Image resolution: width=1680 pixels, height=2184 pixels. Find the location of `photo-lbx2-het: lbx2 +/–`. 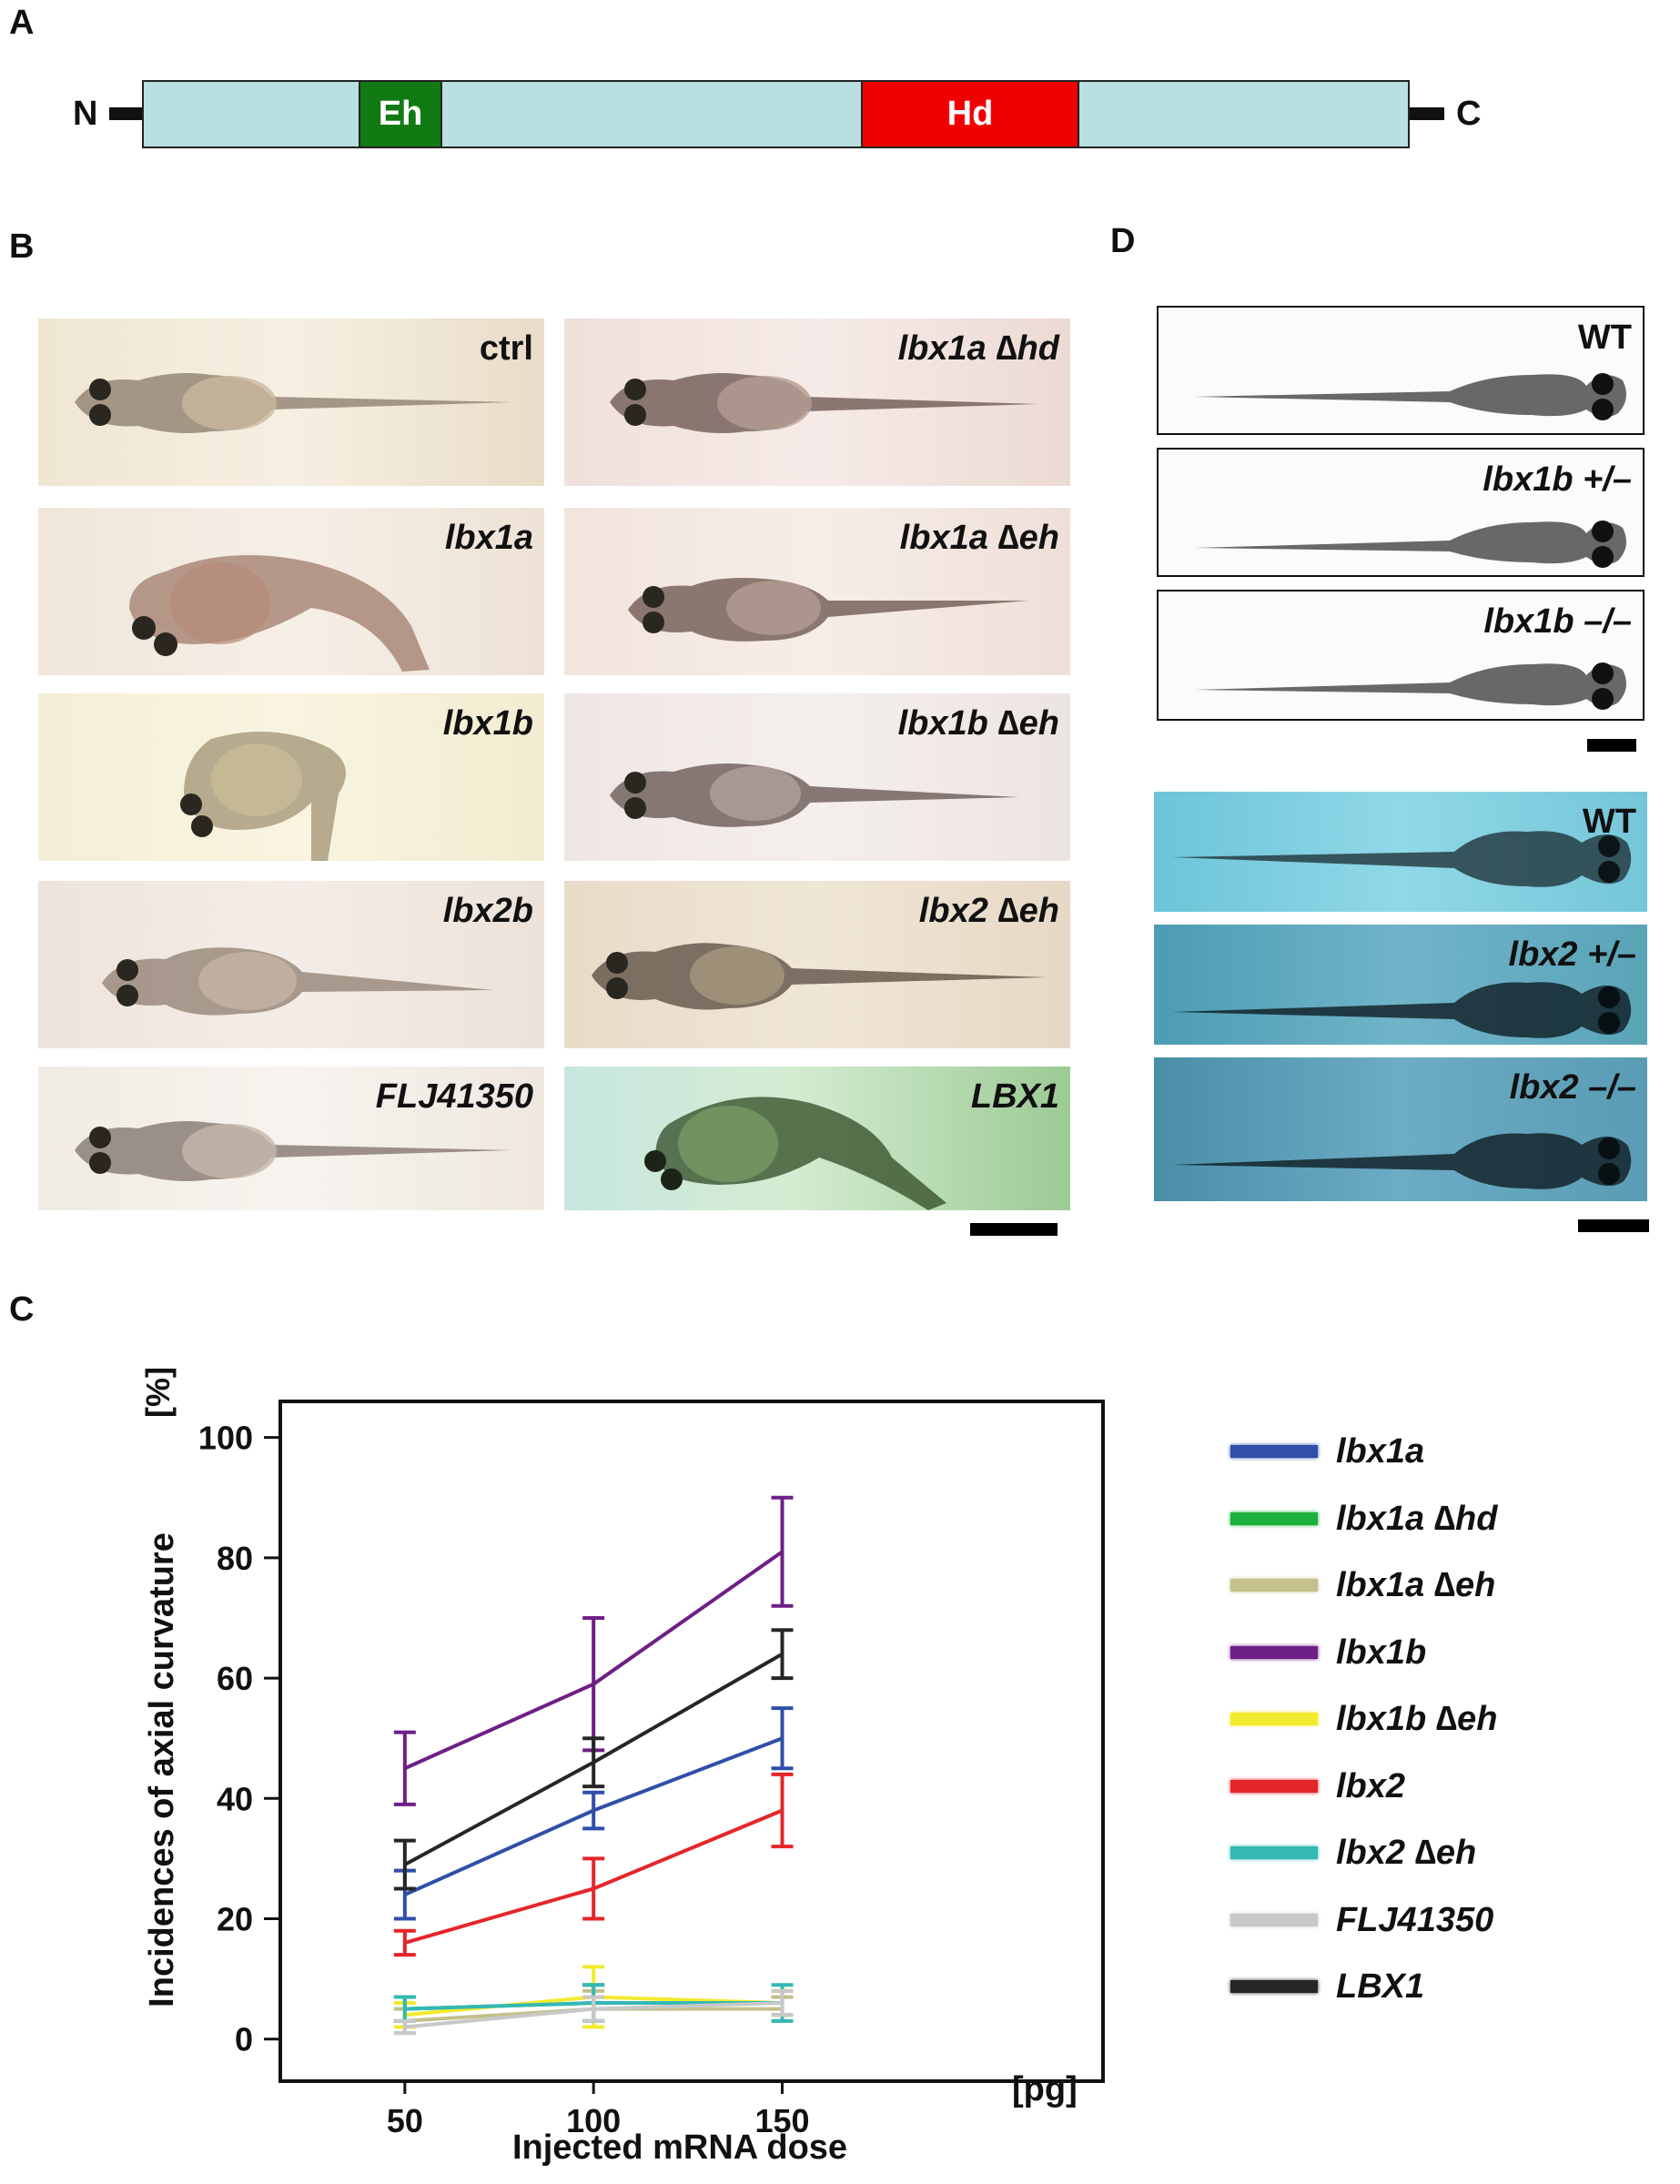

photo-lbx2-het: lbx2 +/– is located at coordinates (1400, 985).